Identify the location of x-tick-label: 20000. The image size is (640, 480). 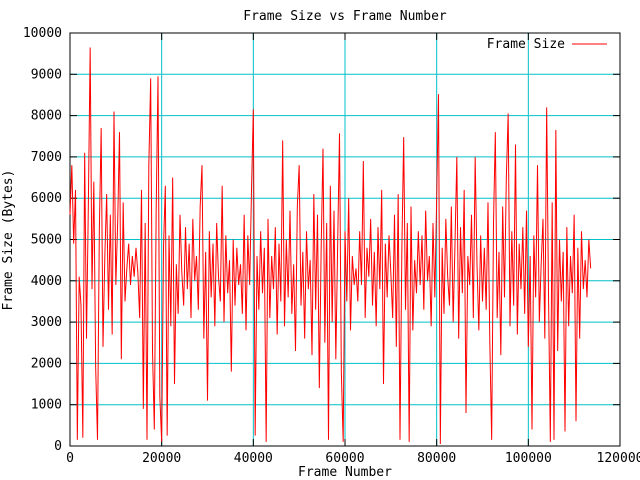
(161, 458).